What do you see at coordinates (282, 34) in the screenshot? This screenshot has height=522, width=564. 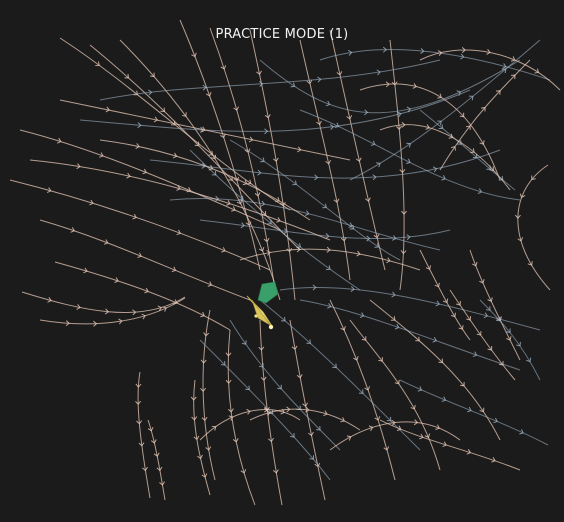 I see `mode-title: PRACTICE MODE (1)` at bounding box center [282, 34].